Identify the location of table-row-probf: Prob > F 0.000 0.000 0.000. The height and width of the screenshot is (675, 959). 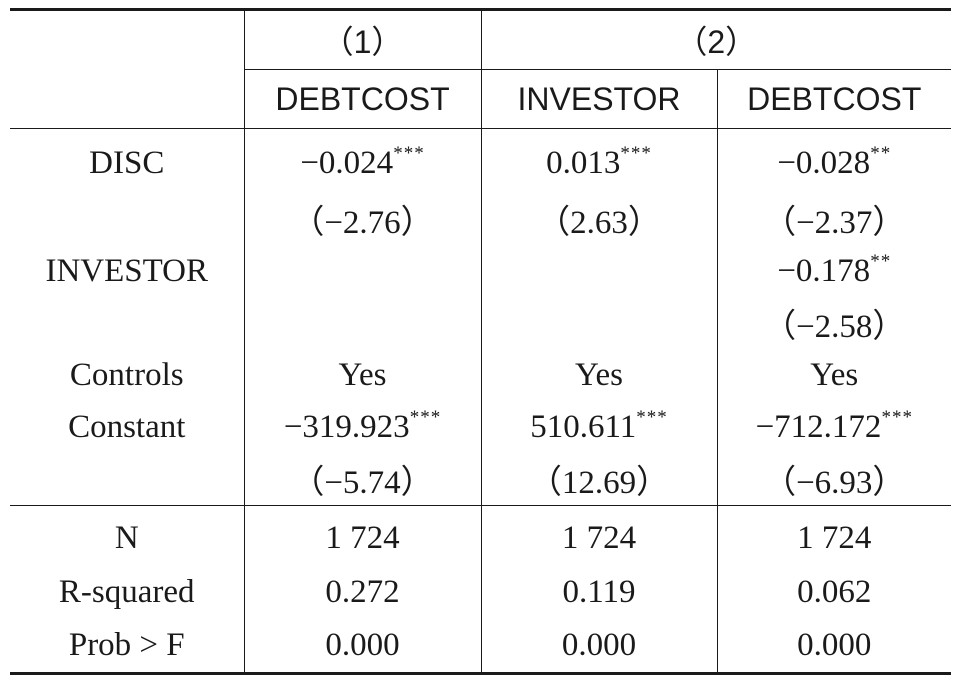
(480, 646).